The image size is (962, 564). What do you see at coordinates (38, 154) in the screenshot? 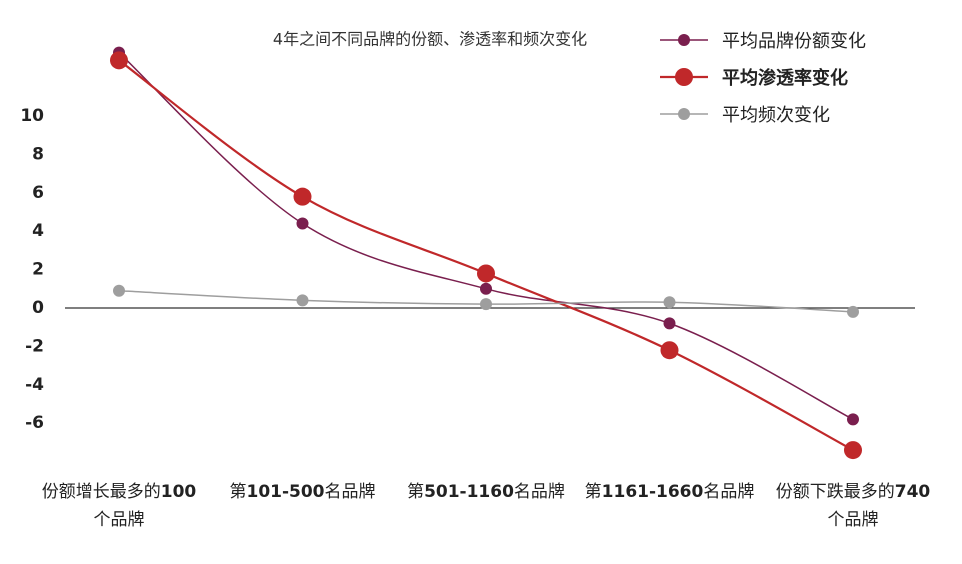
I see `y-tick-label: 8` at bounding box center [38, 154].